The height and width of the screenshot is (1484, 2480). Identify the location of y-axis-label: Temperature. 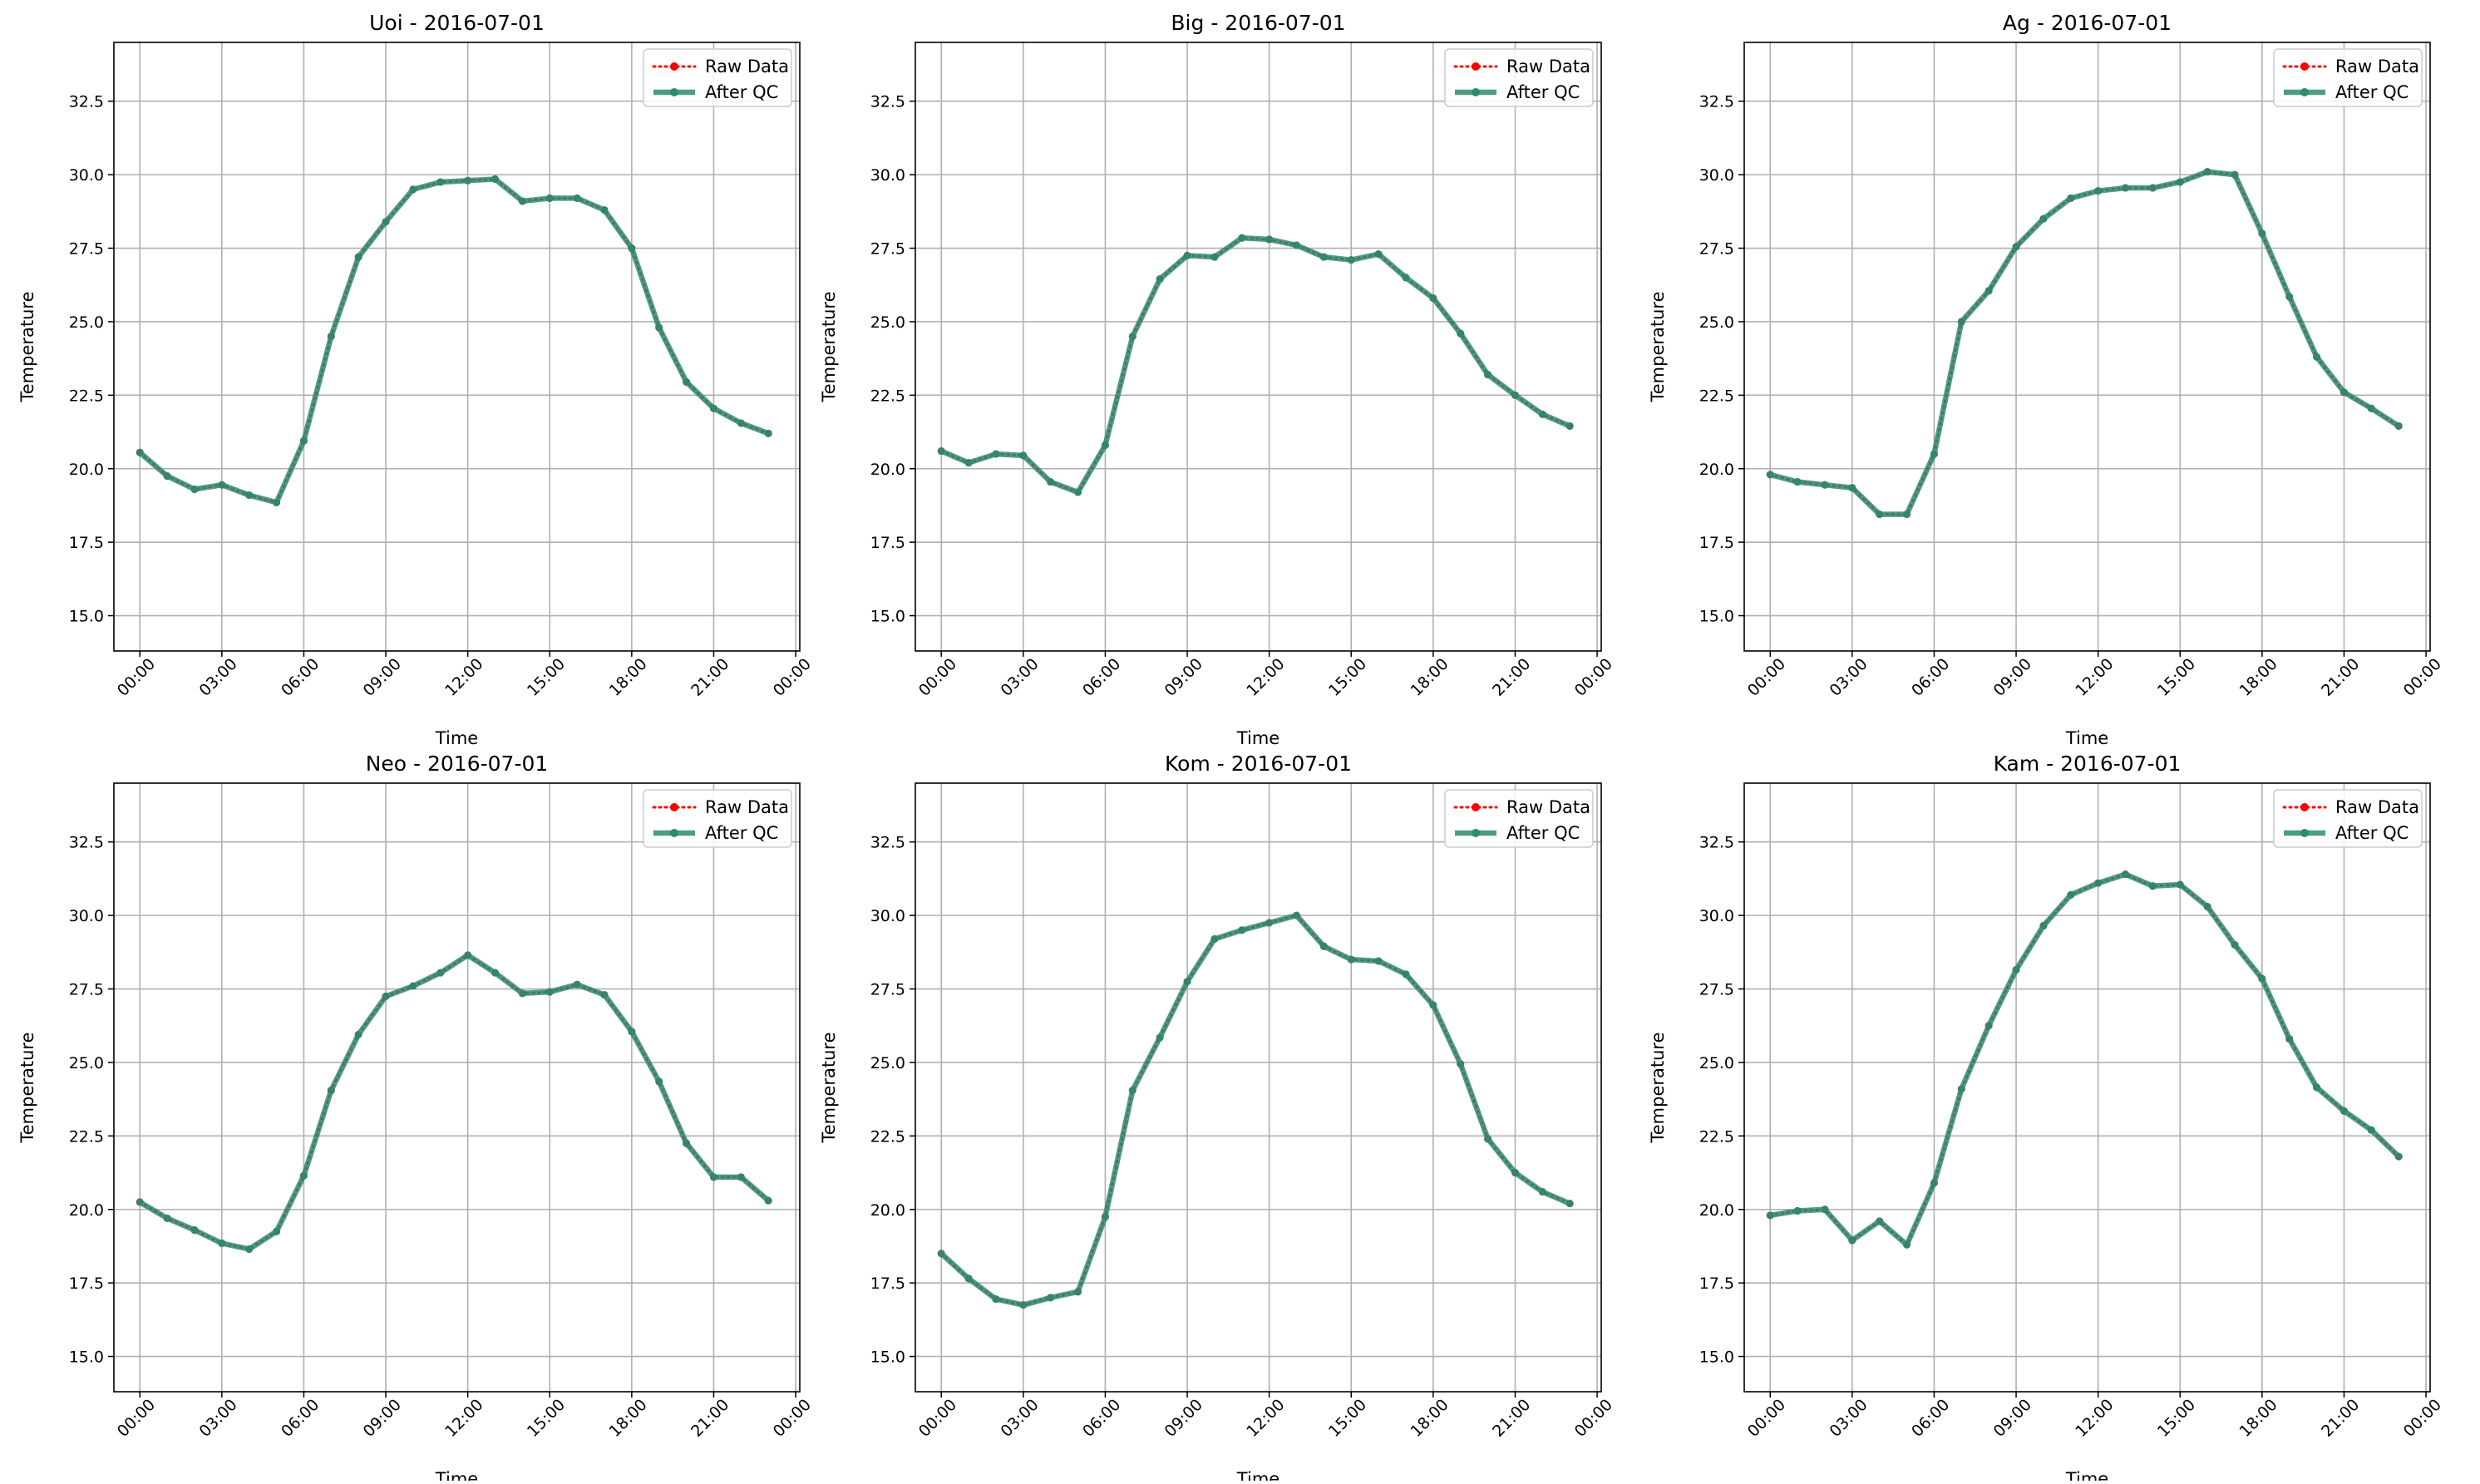
(829, 346).